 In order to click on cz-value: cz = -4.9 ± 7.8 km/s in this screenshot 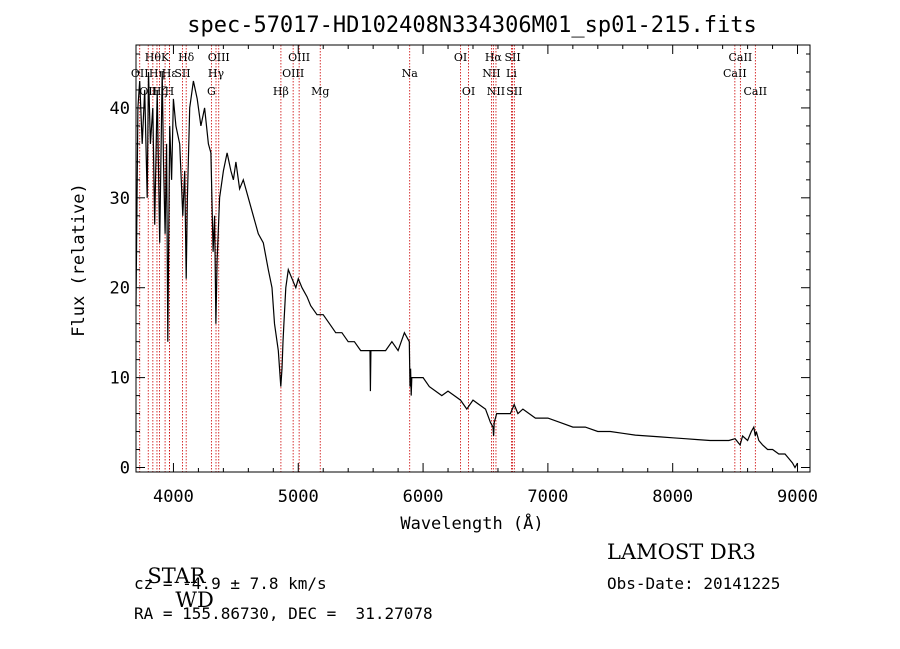, I will do `click(230, 583)`.